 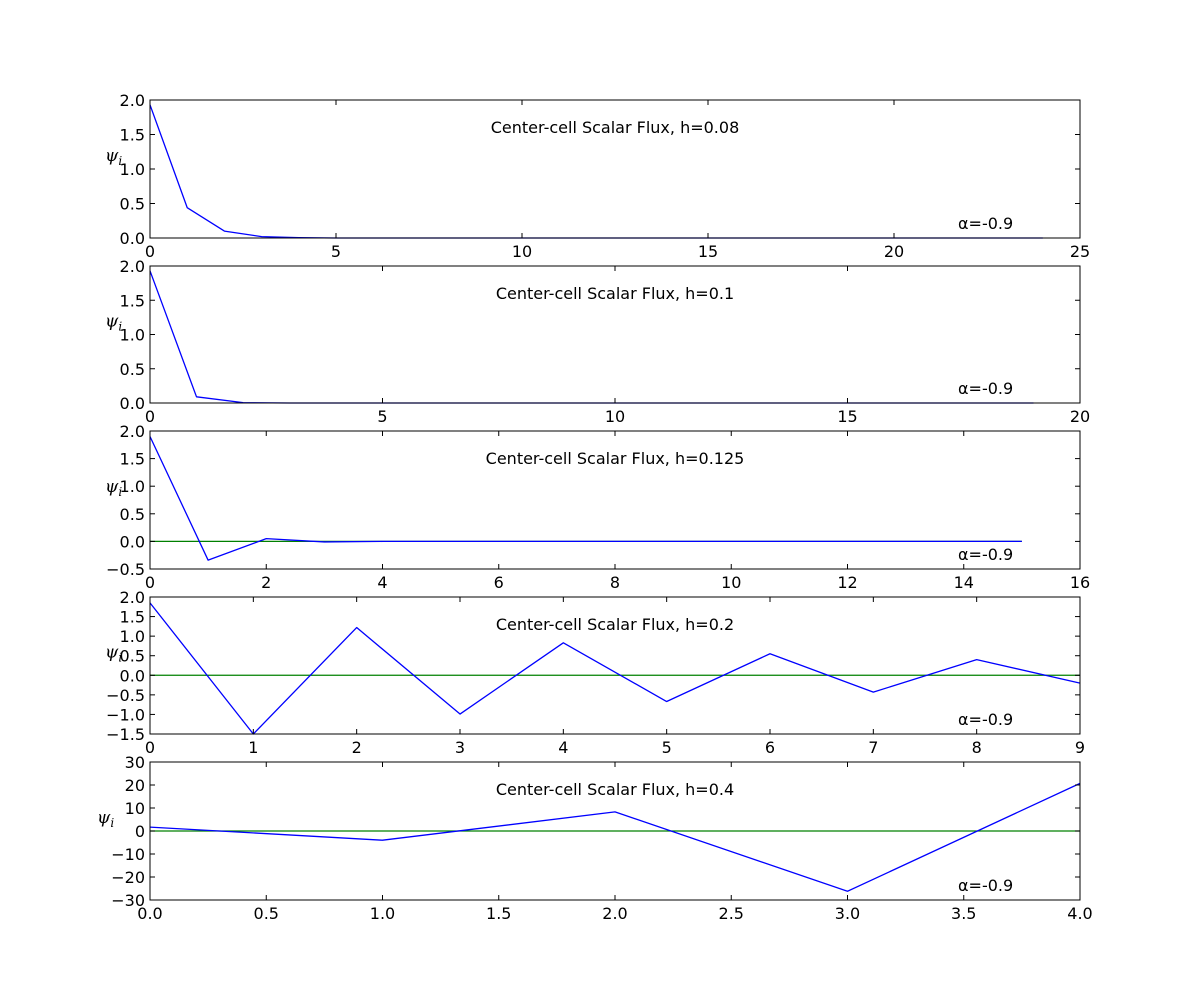 I want to click on subplot-title: Center-cell Scalar Flux, h=0.125, so click(x=615, y=458).